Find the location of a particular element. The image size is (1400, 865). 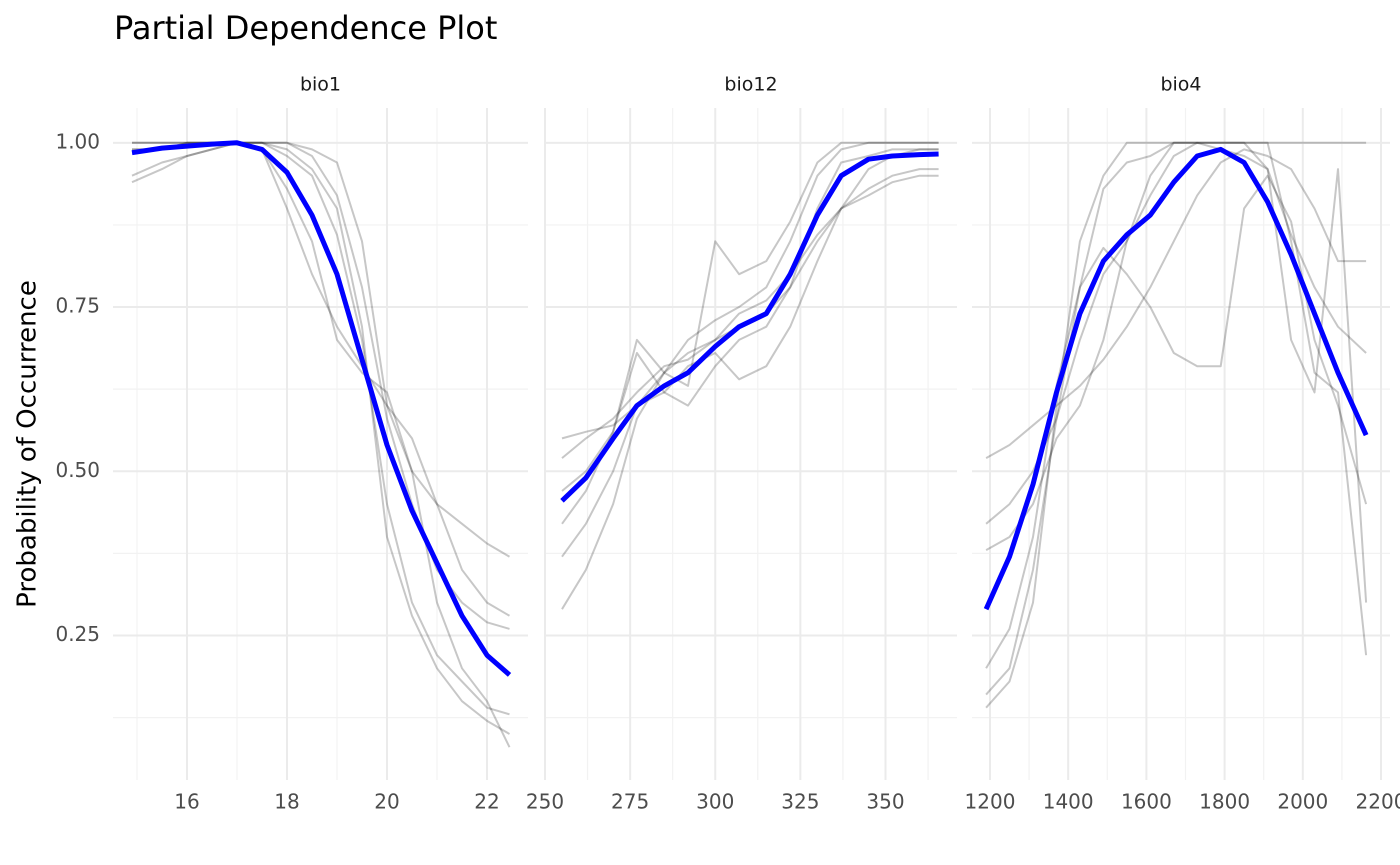

x-tick-label: 250 is located at coordinates (545, 802).